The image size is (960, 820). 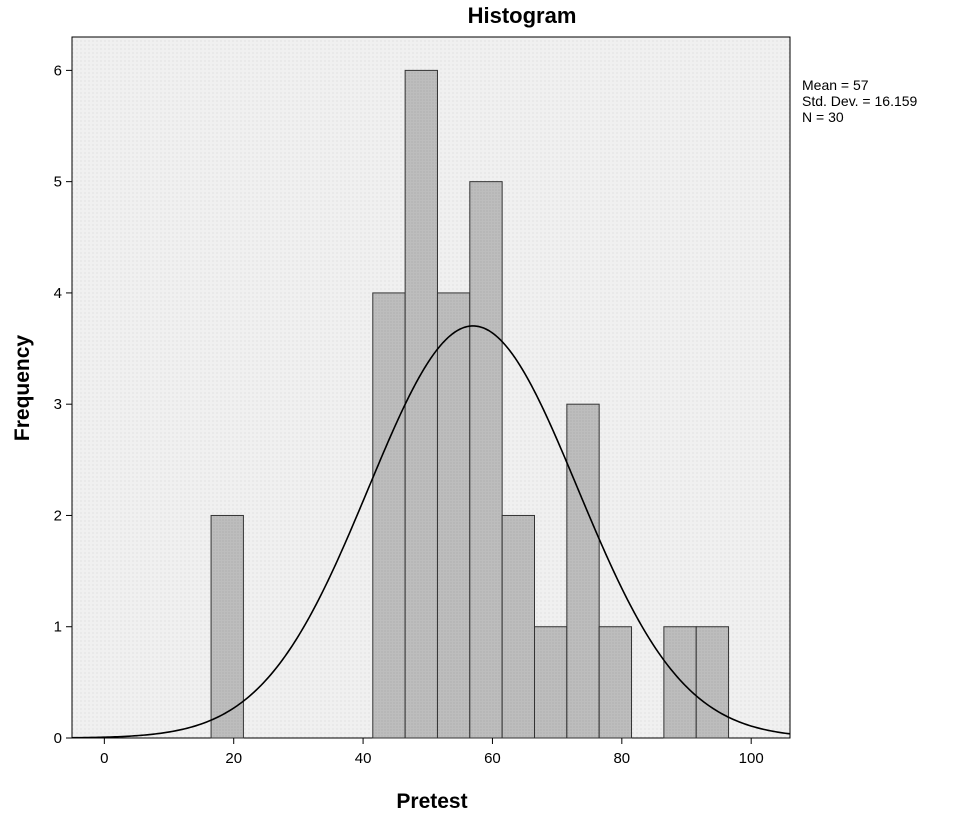 I want to click on y-axis: 0 1 2 3 4 5 6, so click(x=63, y=404).